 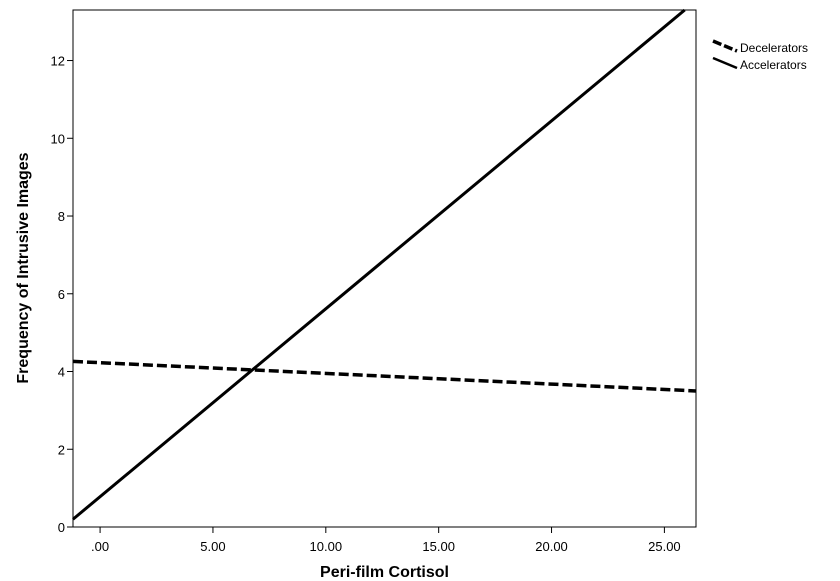 What do you see at coordinates (725, 46) in the screenshot?
I see `legend-swatch-decelerators` at bounding box center [725, 46].